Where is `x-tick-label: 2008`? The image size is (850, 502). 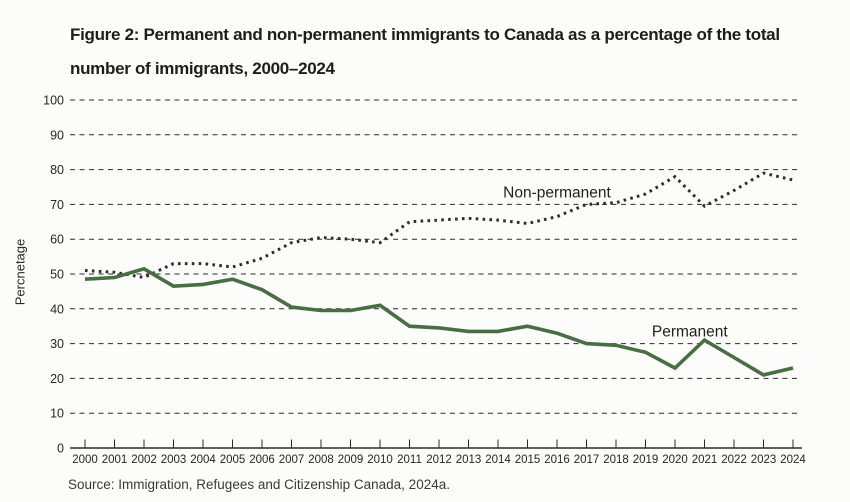
x-tick-label: 2008 is located at coordinates (321, 460).